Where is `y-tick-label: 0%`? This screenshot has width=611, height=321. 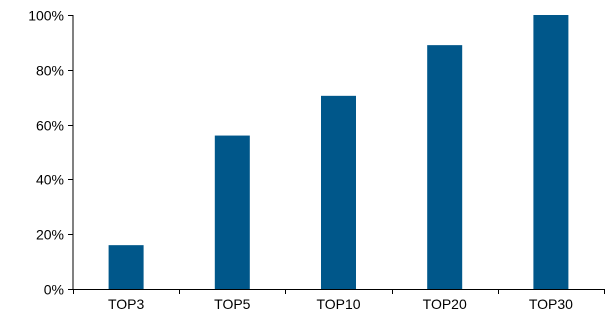 y-tick-label: 0% is located at coordinates (54, 290).